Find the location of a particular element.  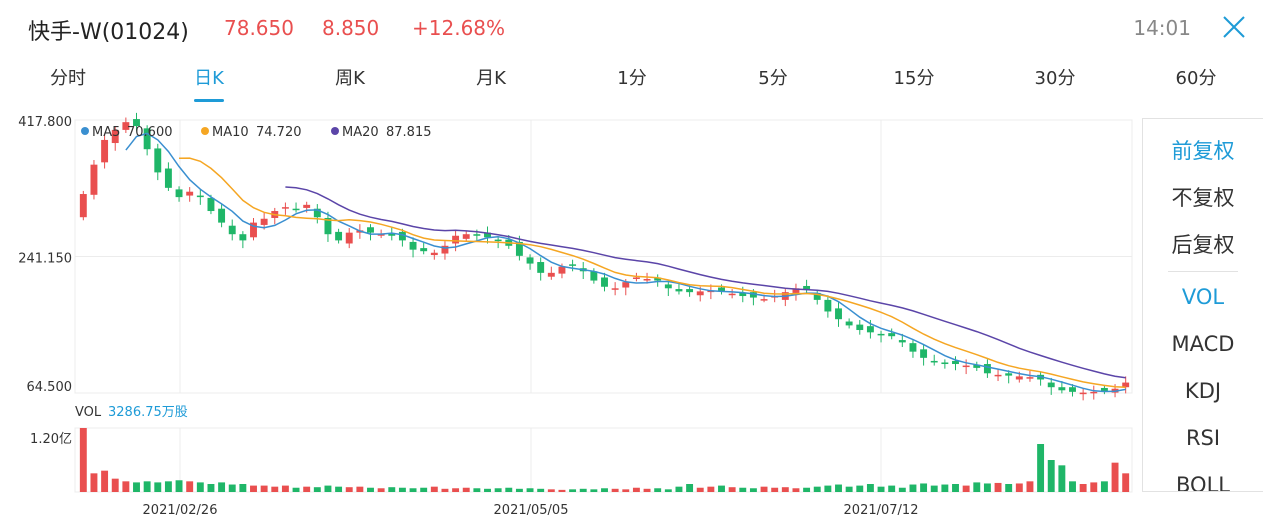

tab-0: 分时 is located at coordinates (68, 78).